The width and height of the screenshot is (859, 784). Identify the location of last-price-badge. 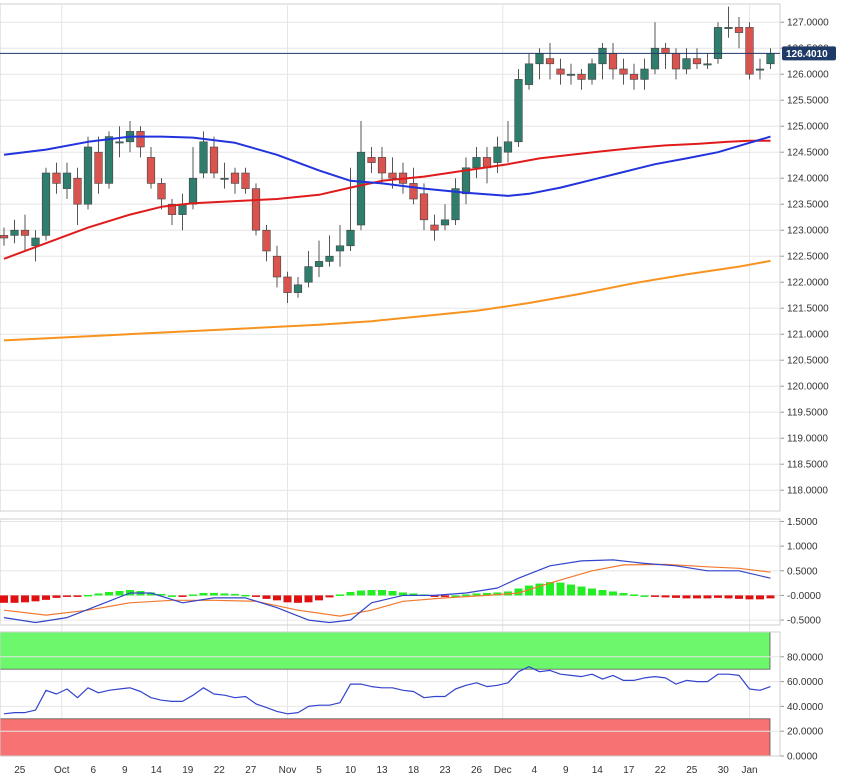
(809, 53).